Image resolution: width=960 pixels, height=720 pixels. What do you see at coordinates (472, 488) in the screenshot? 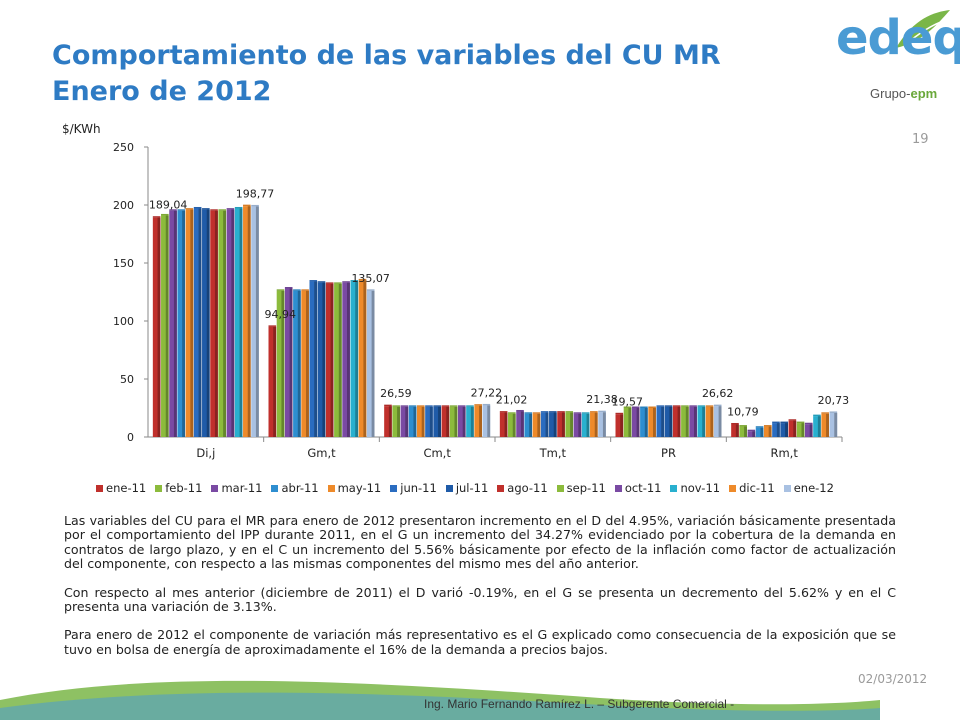
I see `legend-label: jul-11` at bounding box center [472, 488].